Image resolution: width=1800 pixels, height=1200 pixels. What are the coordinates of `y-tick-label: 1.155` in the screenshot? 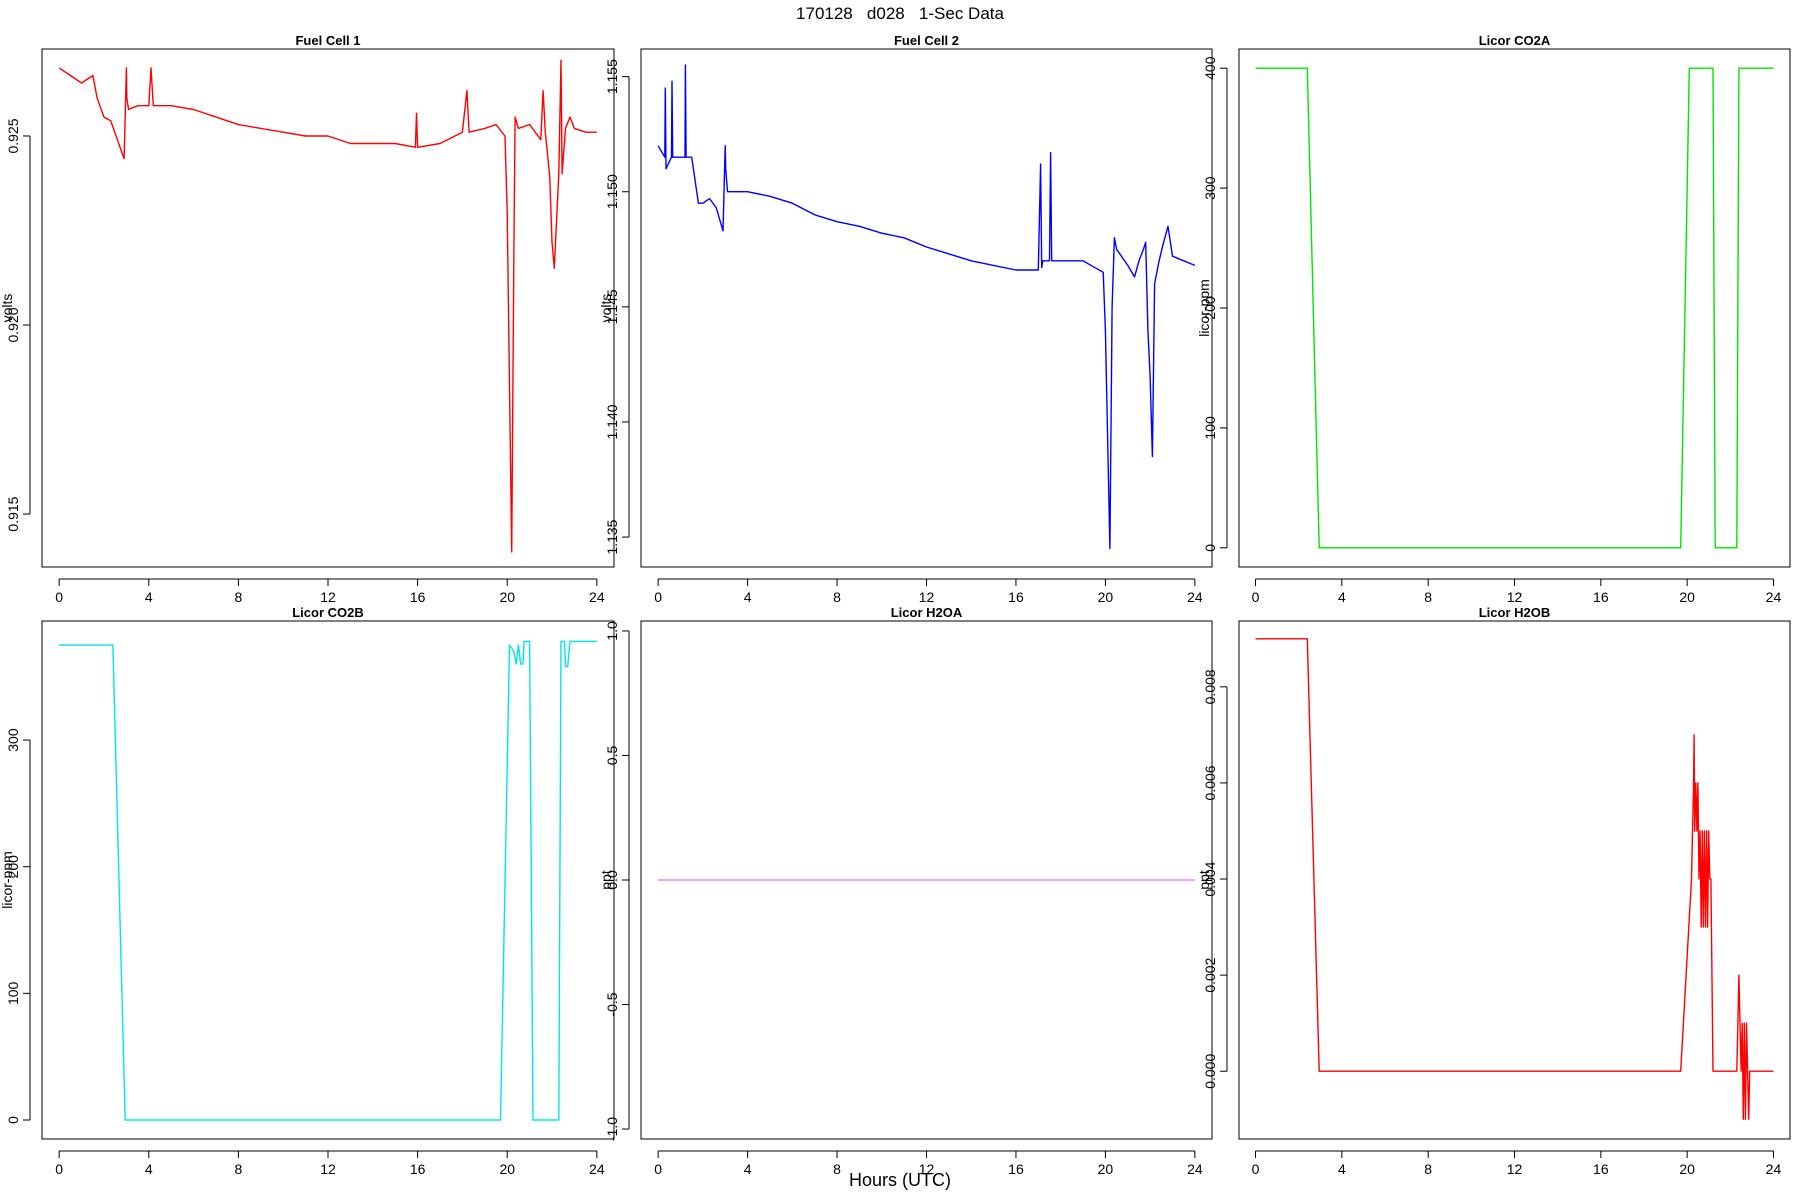 It's located at (612, 76).